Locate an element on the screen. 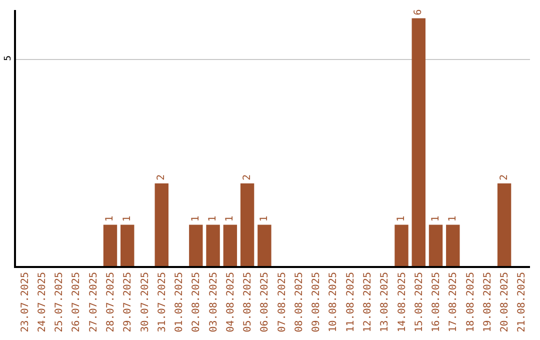 The image size is (540, 340). x-tick-label: 01.08.2025 is located at coordinates (180, 302).